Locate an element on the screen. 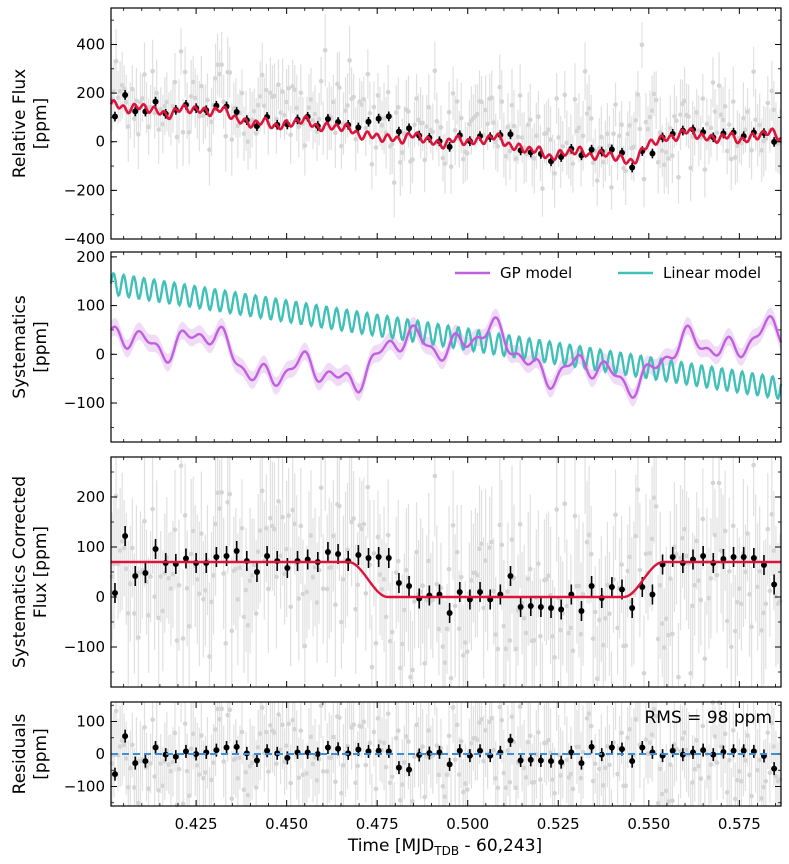 This screenshot has height=864, width=789. y-axis-label: Residuals[ppm] is located at coordinates (30, 754).